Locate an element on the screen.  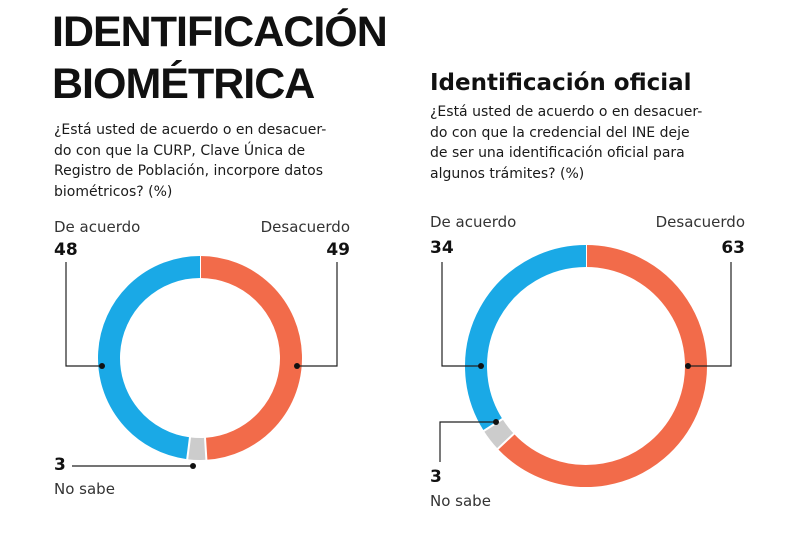
chart-2-agree-leader is located at coordinates (461, 314).